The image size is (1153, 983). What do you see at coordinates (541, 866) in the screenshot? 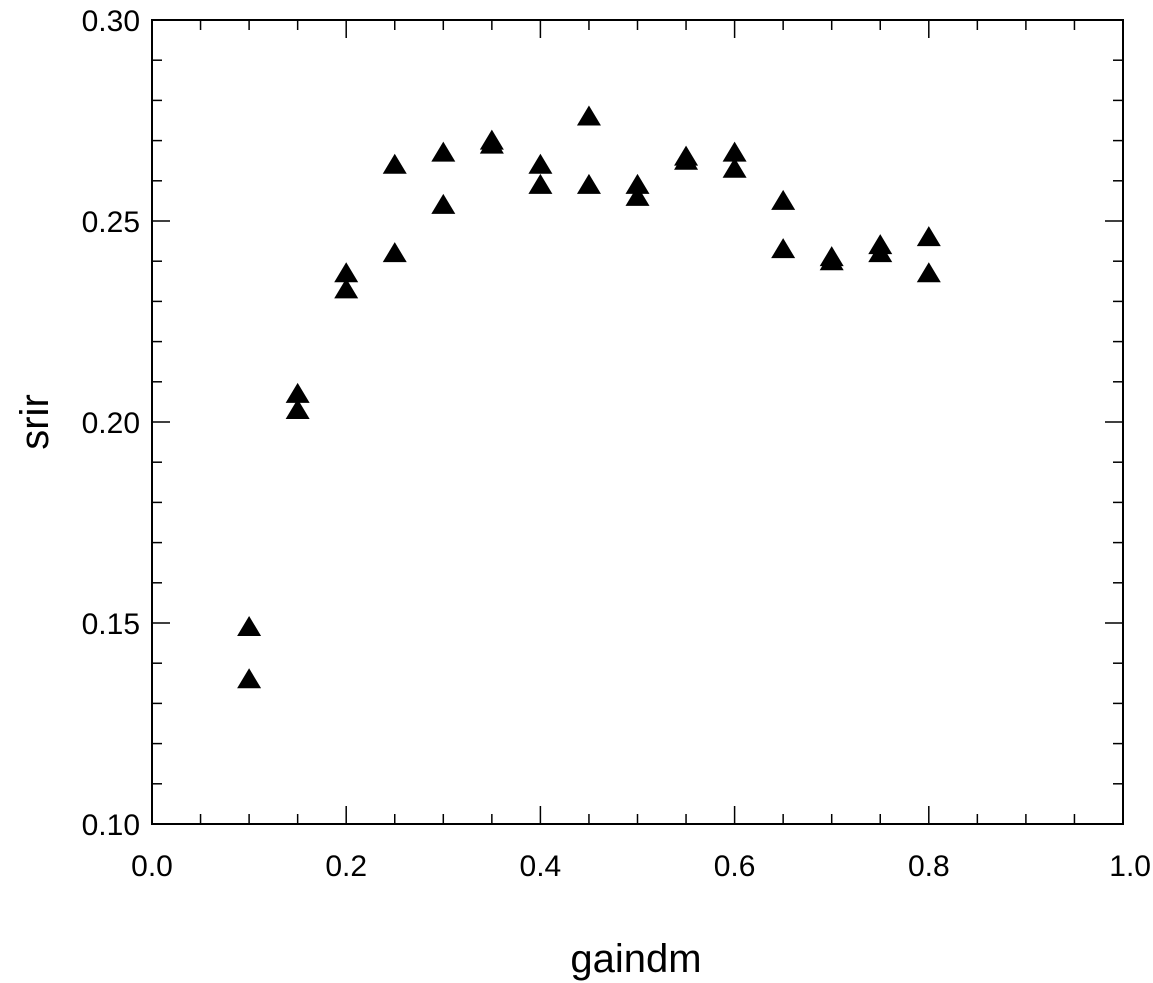
I see `x-tick-label: 0.4` at bounding box center [541, 866].